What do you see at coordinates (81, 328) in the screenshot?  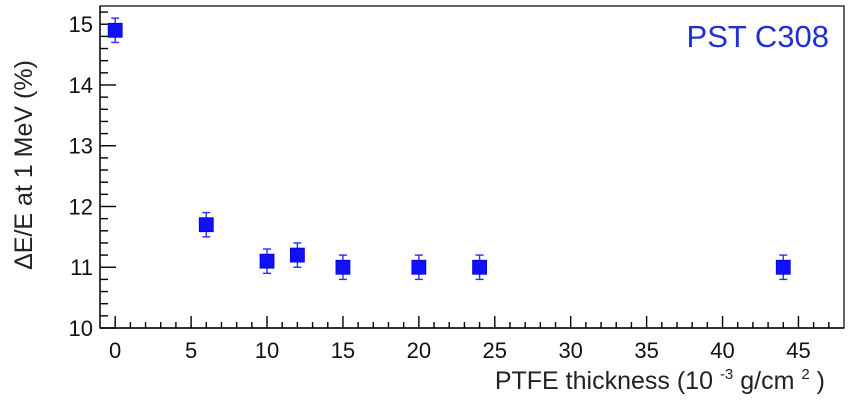 I see `y-tick-label: 10` at bounding box center [81, 328].